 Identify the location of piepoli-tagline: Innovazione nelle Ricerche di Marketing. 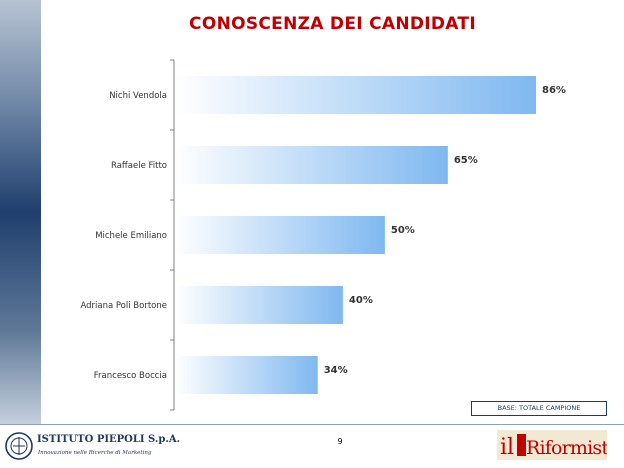
(95, 453).